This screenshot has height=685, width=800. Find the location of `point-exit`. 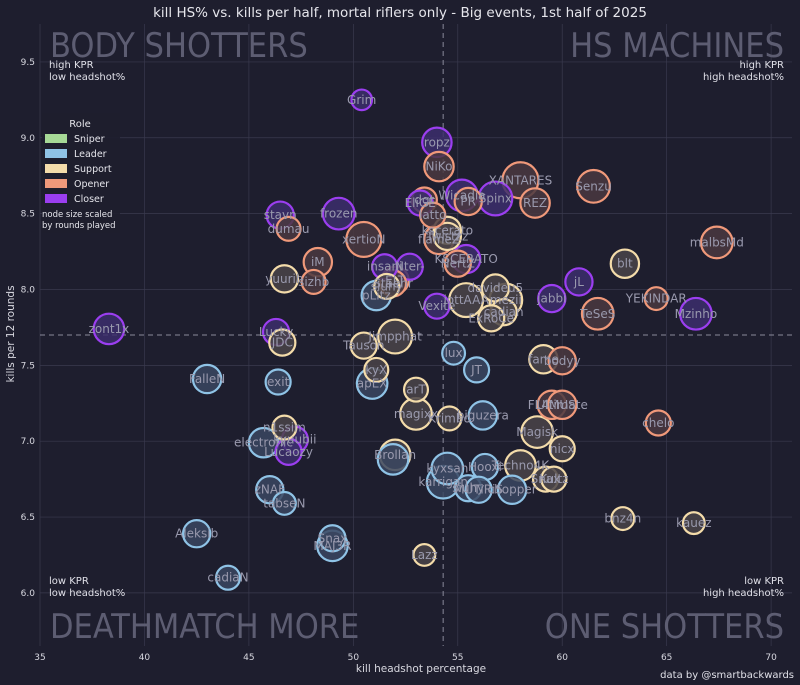

point-exit is located at coordinates (278, 382).